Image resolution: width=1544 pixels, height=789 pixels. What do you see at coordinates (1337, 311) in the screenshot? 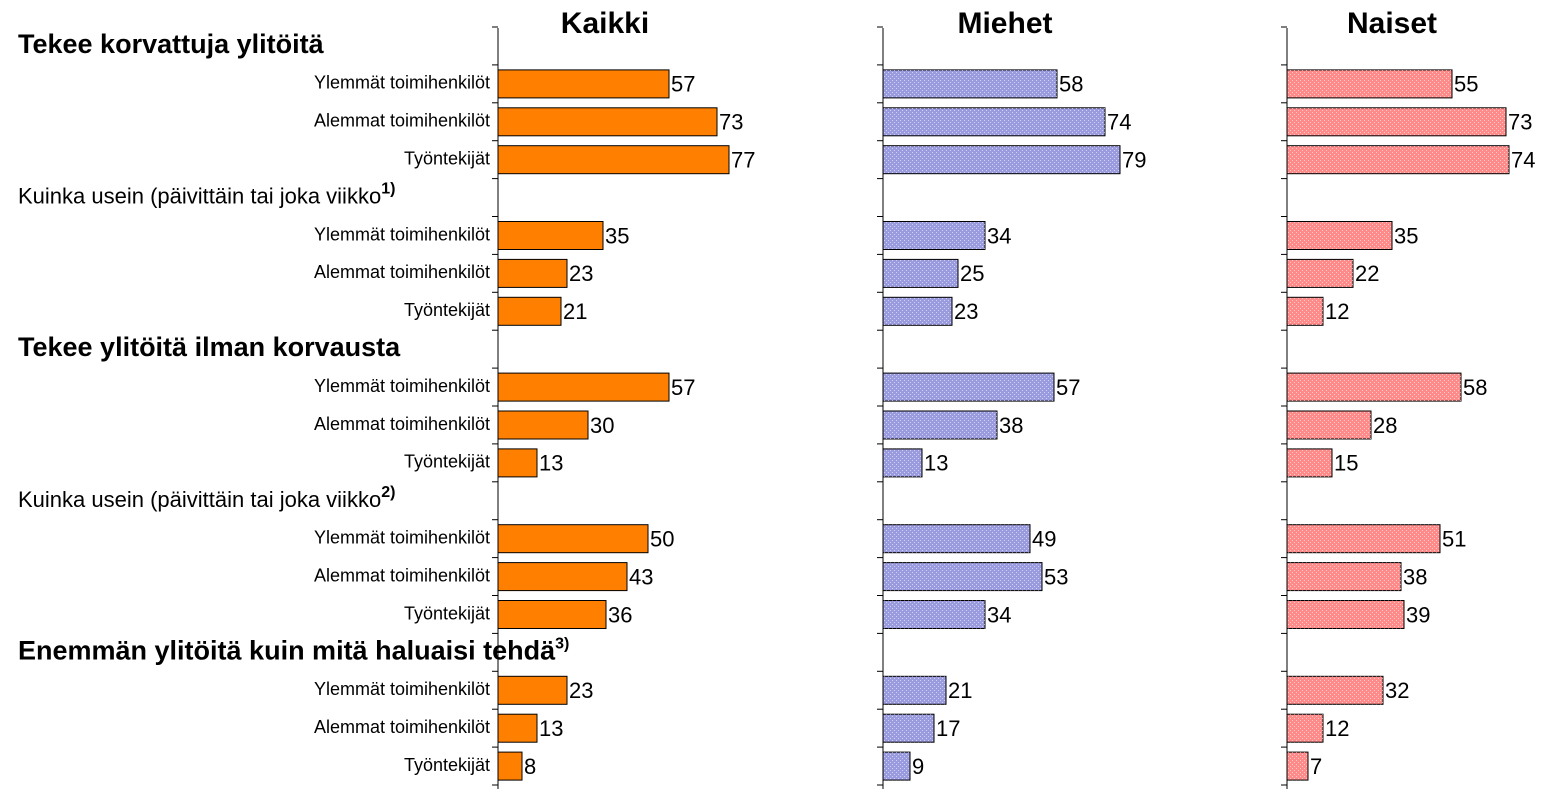
I see `value-label: 12` at bounding box center [1337, 311].